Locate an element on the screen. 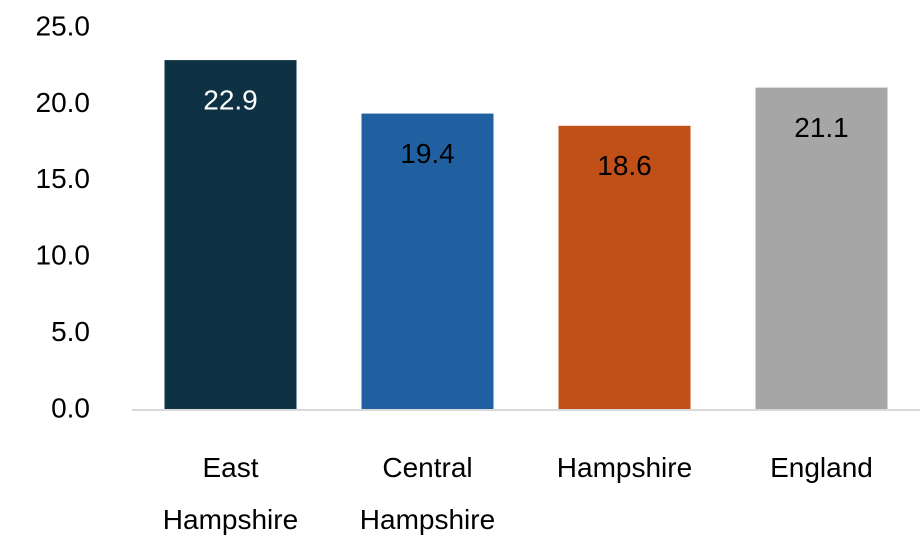 Image resolution: width=920 pixels, height=539 pixels. y-tick-label: 0.0 is located at coordinates (70, 407).